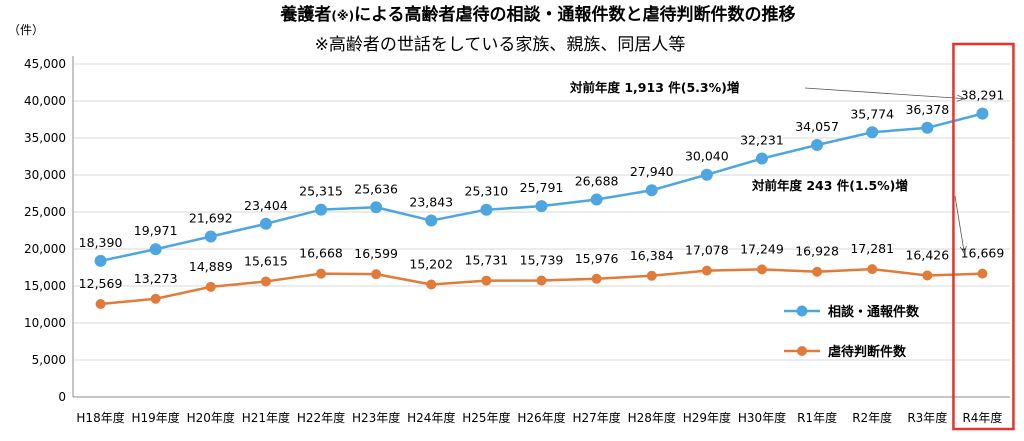  I want to click on data-label: 36,378, so click(927, 109).